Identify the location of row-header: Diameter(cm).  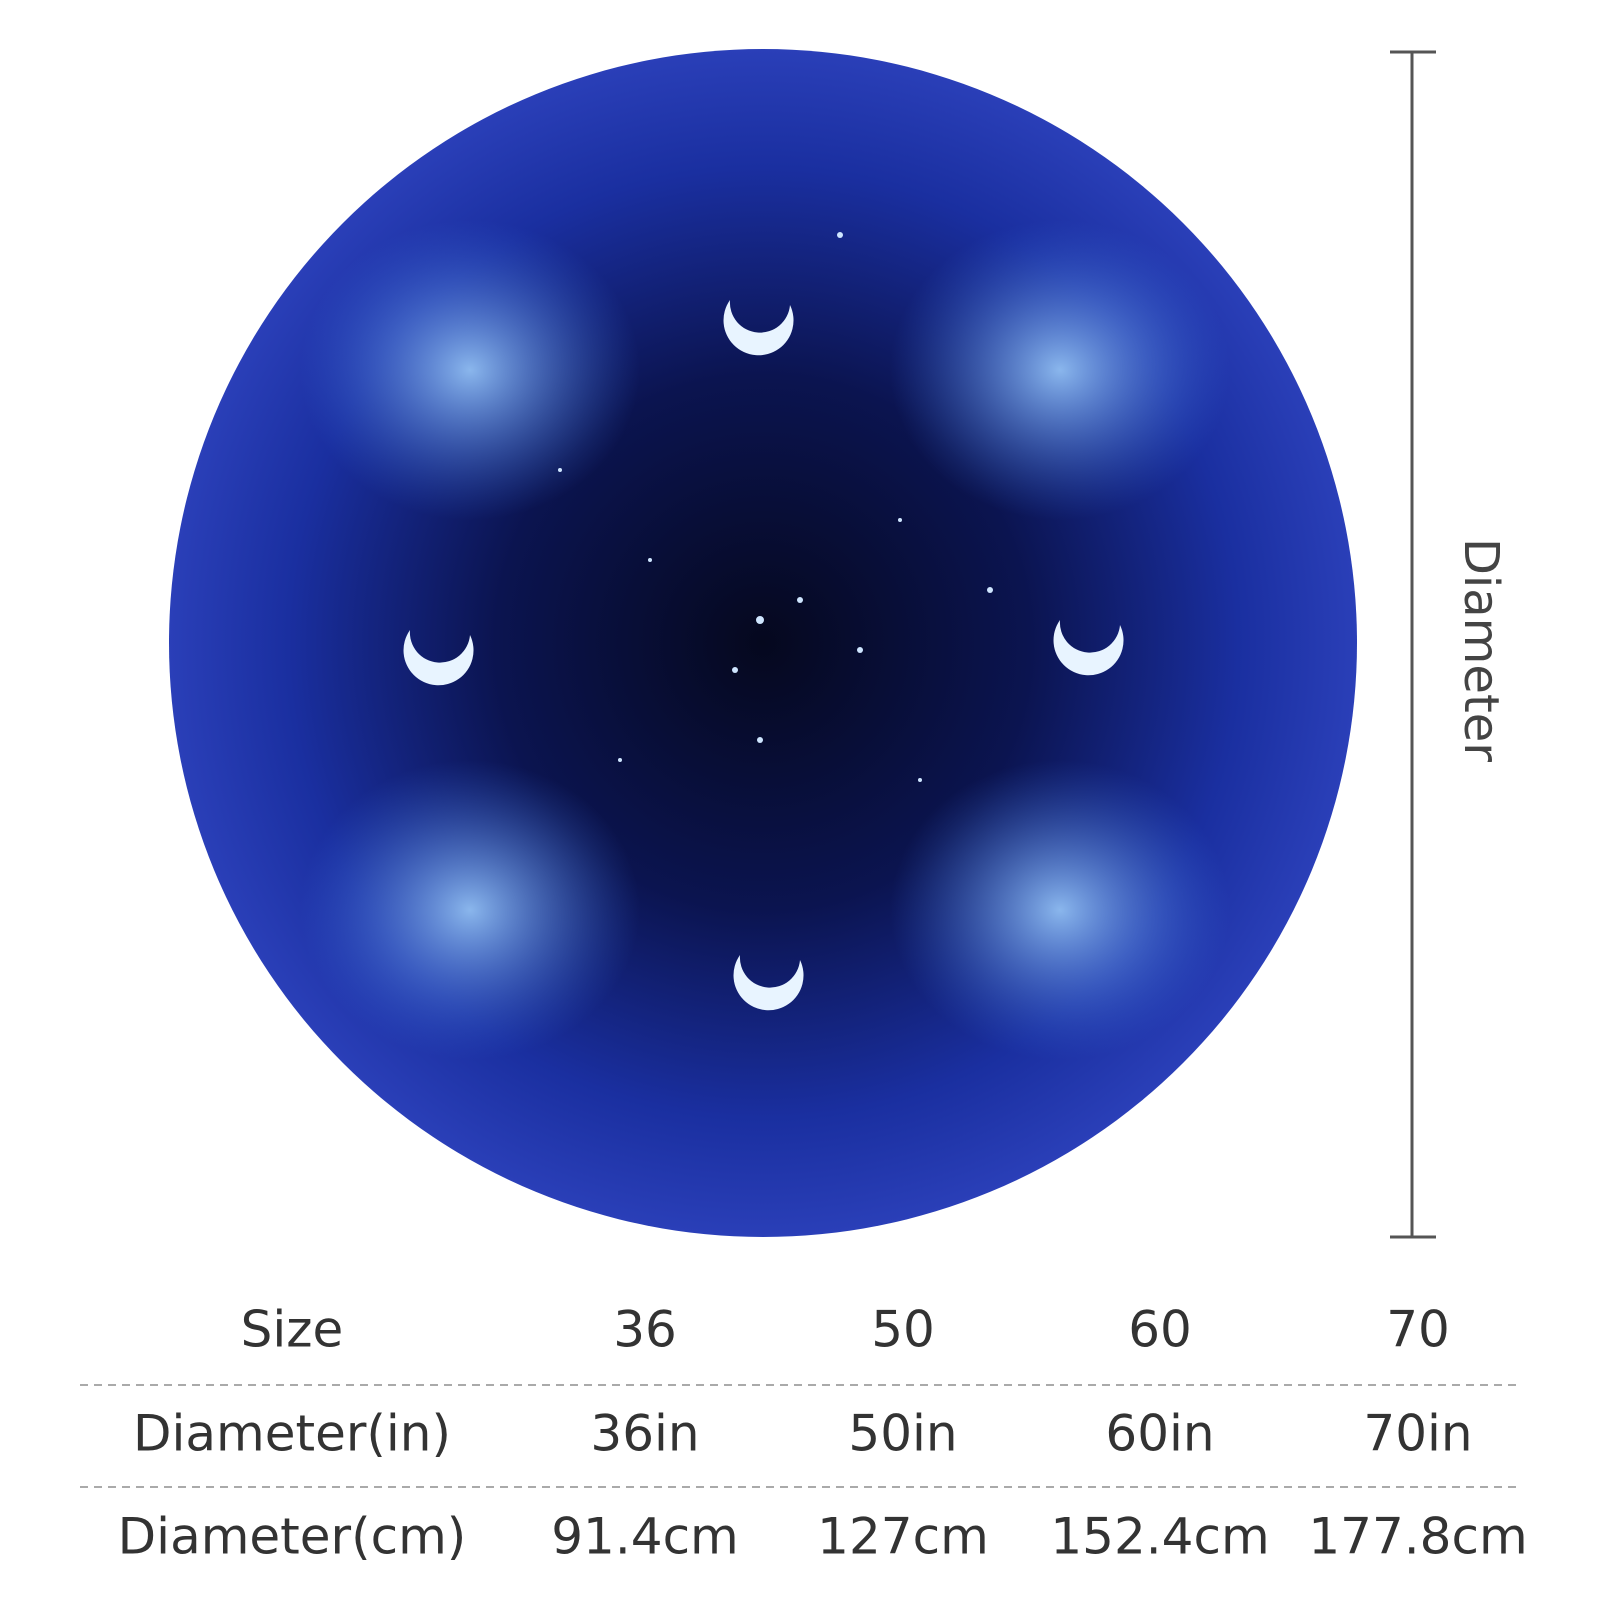
(292, 1537).